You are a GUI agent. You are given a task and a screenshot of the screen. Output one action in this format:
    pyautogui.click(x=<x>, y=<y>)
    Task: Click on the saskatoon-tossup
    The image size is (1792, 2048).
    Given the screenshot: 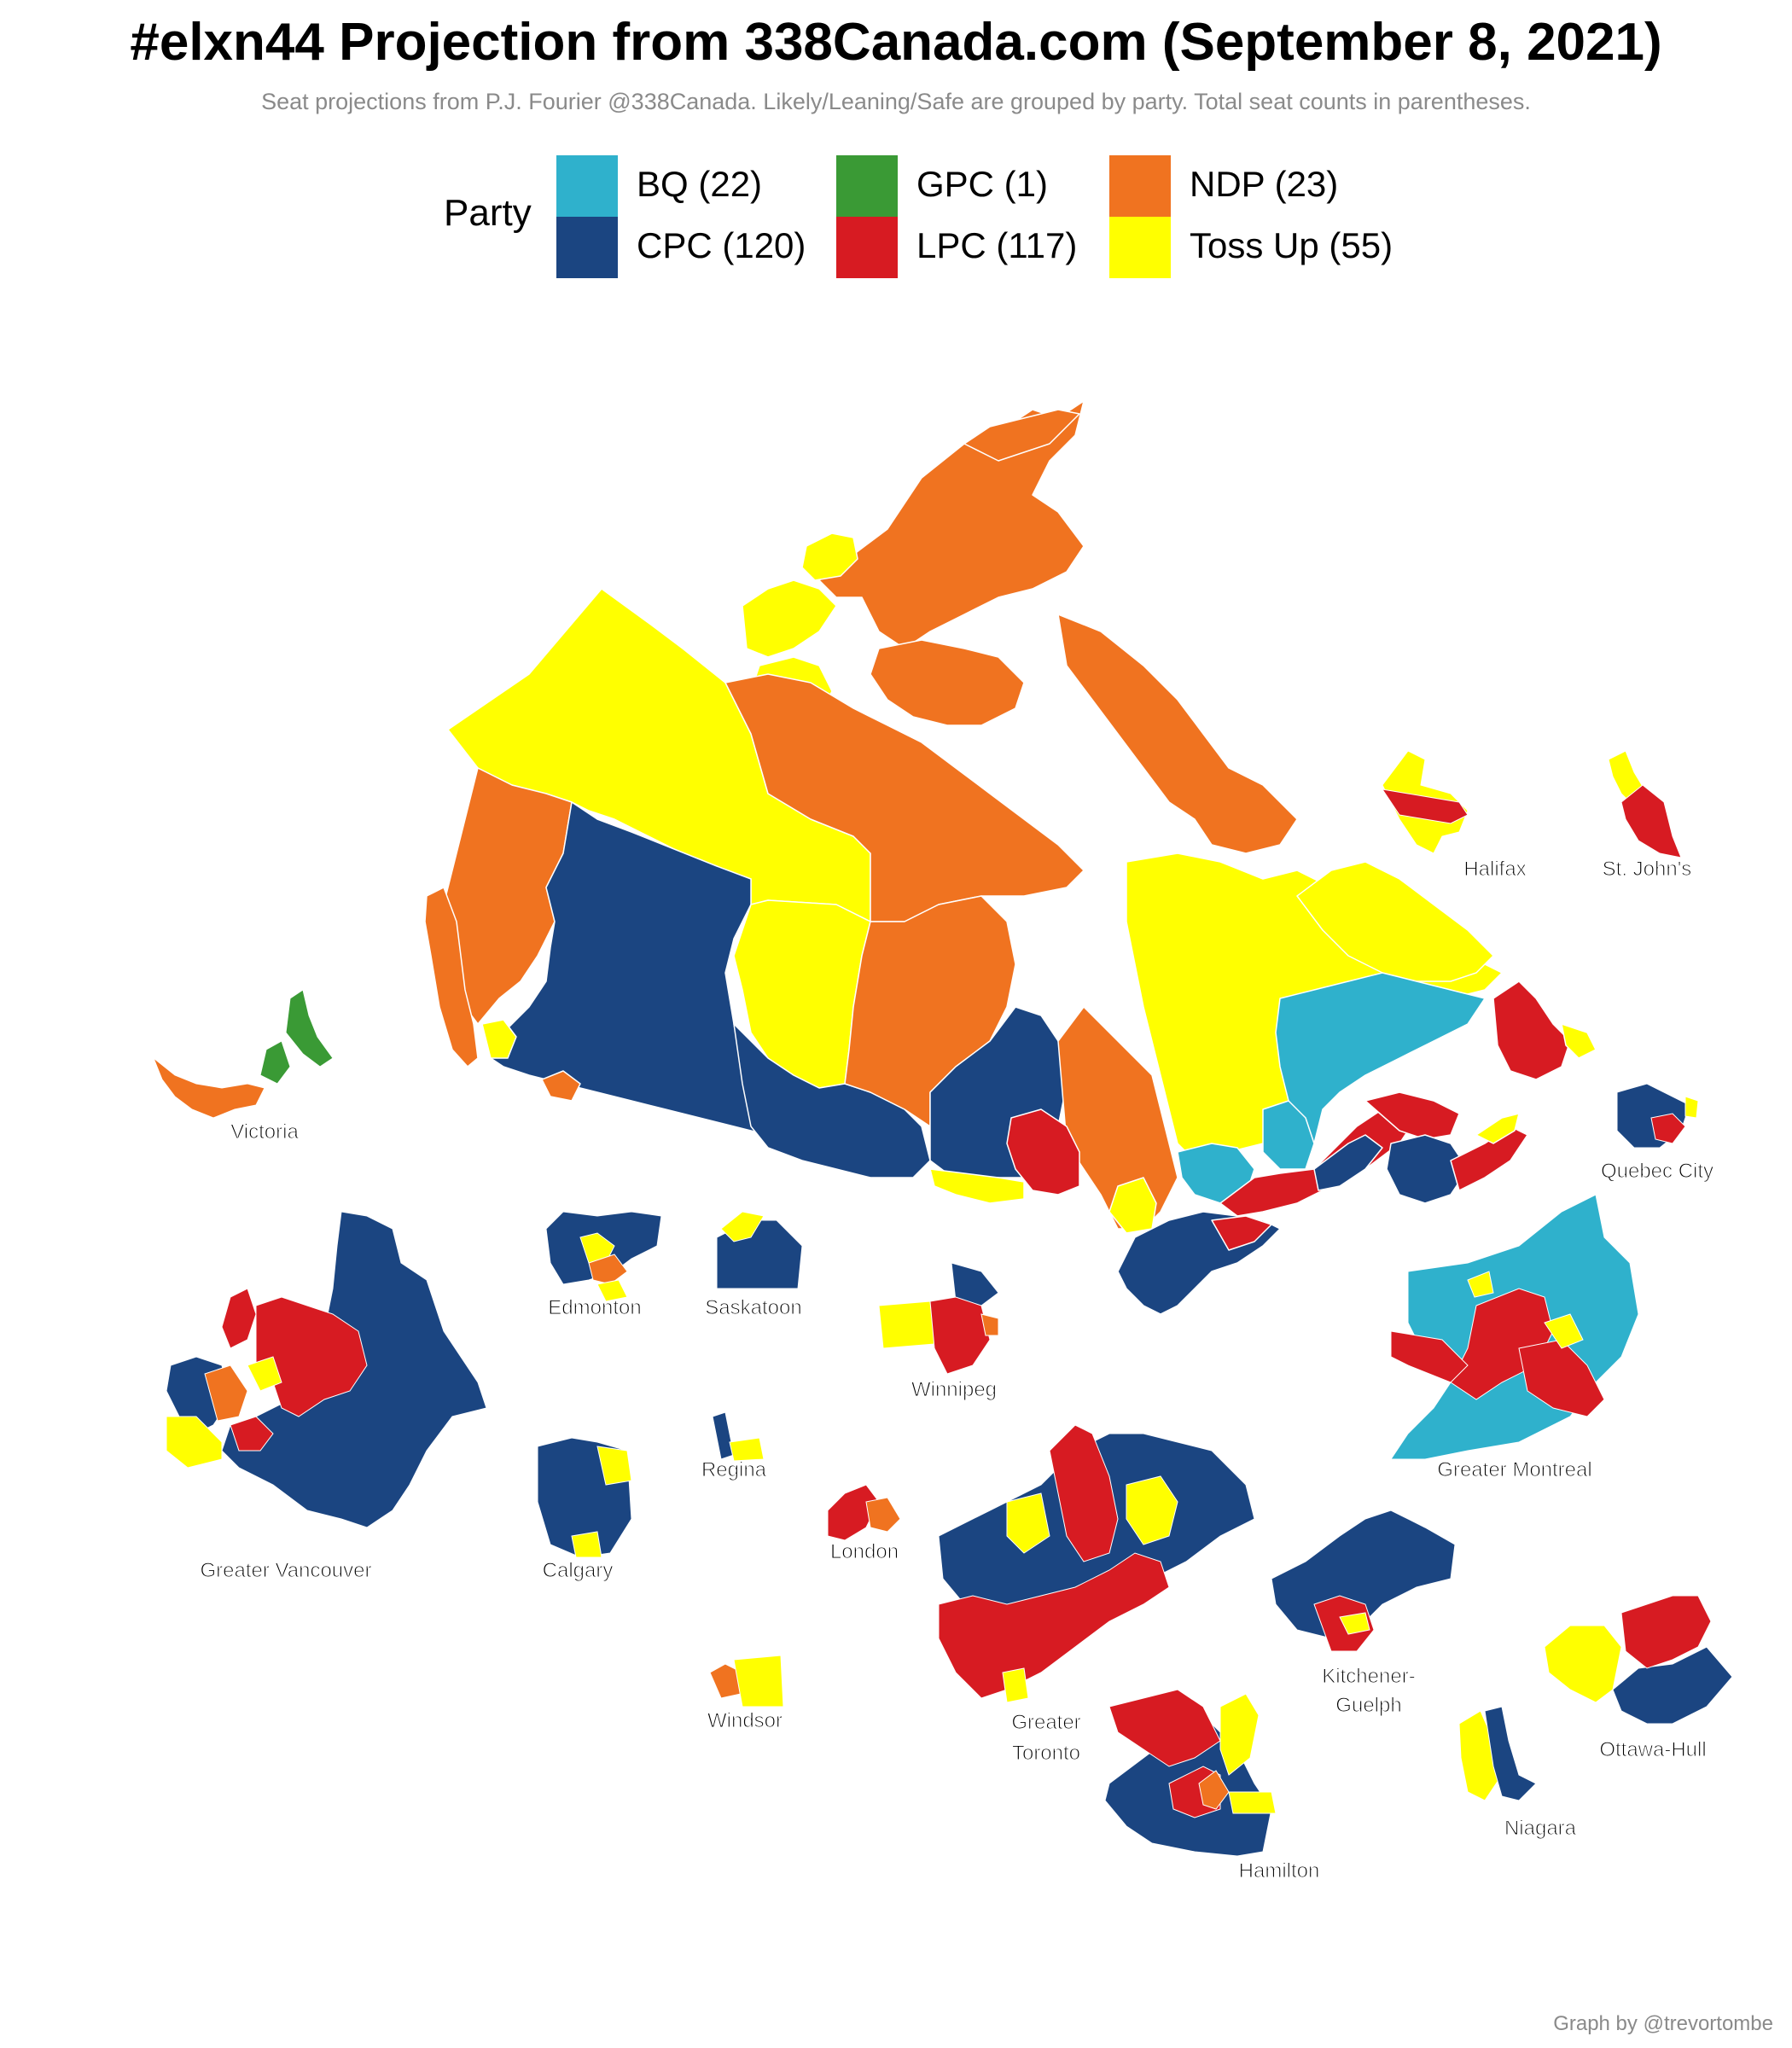 What is the action you would take?
    pyautogui.click(x=742, y=1226)
    